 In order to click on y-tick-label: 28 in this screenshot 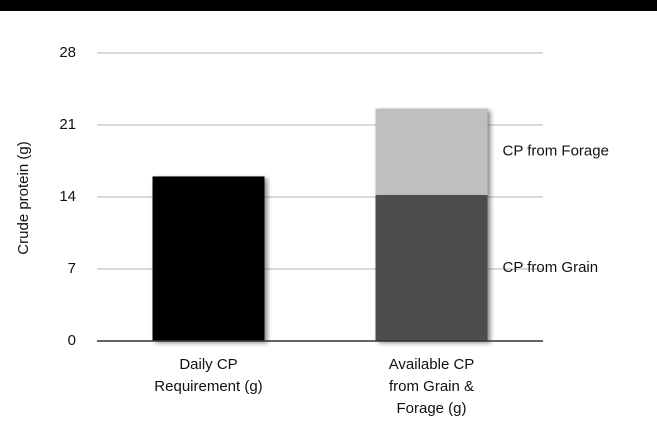, I will do `click(67, 52)`.